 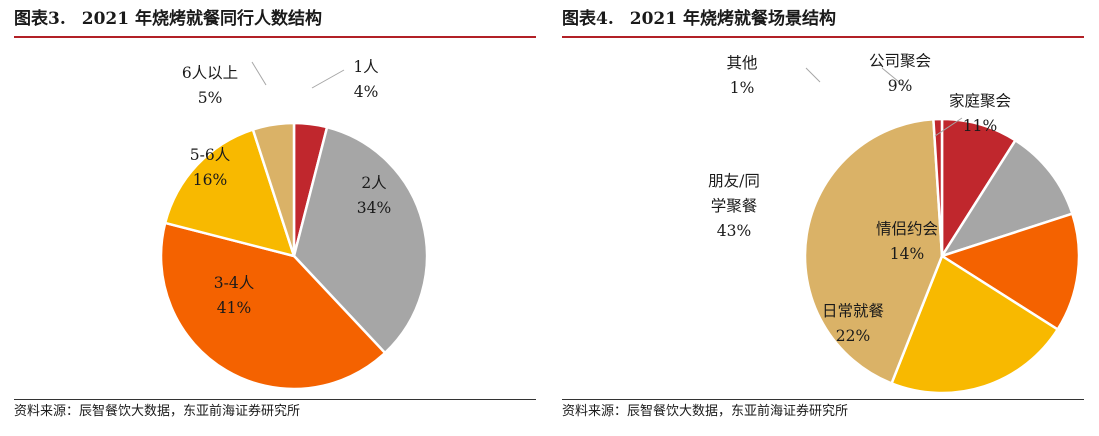 I want to click on slice-label: 6人以上, so click(x=210, y=73).